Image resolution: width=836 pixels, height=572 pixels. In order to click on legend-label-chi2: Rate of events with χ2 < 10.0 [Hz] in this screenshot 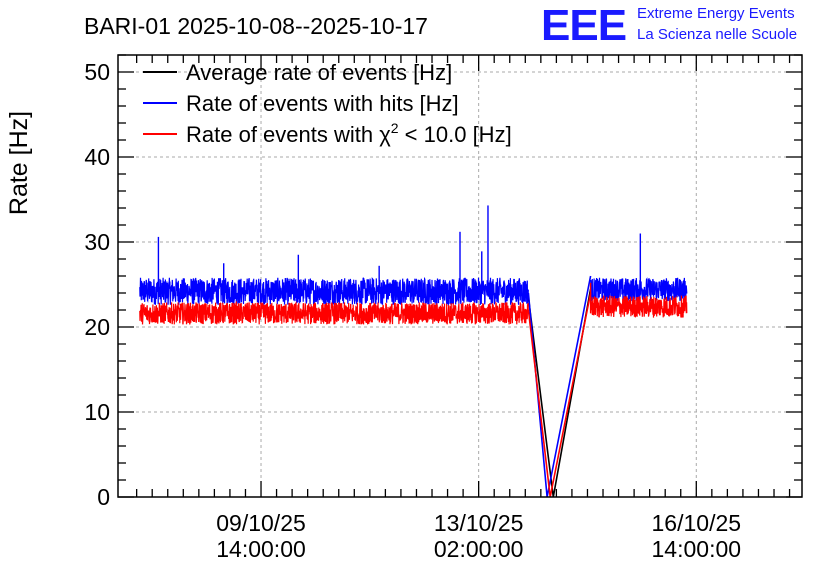, I will do `click(349, 133)`.